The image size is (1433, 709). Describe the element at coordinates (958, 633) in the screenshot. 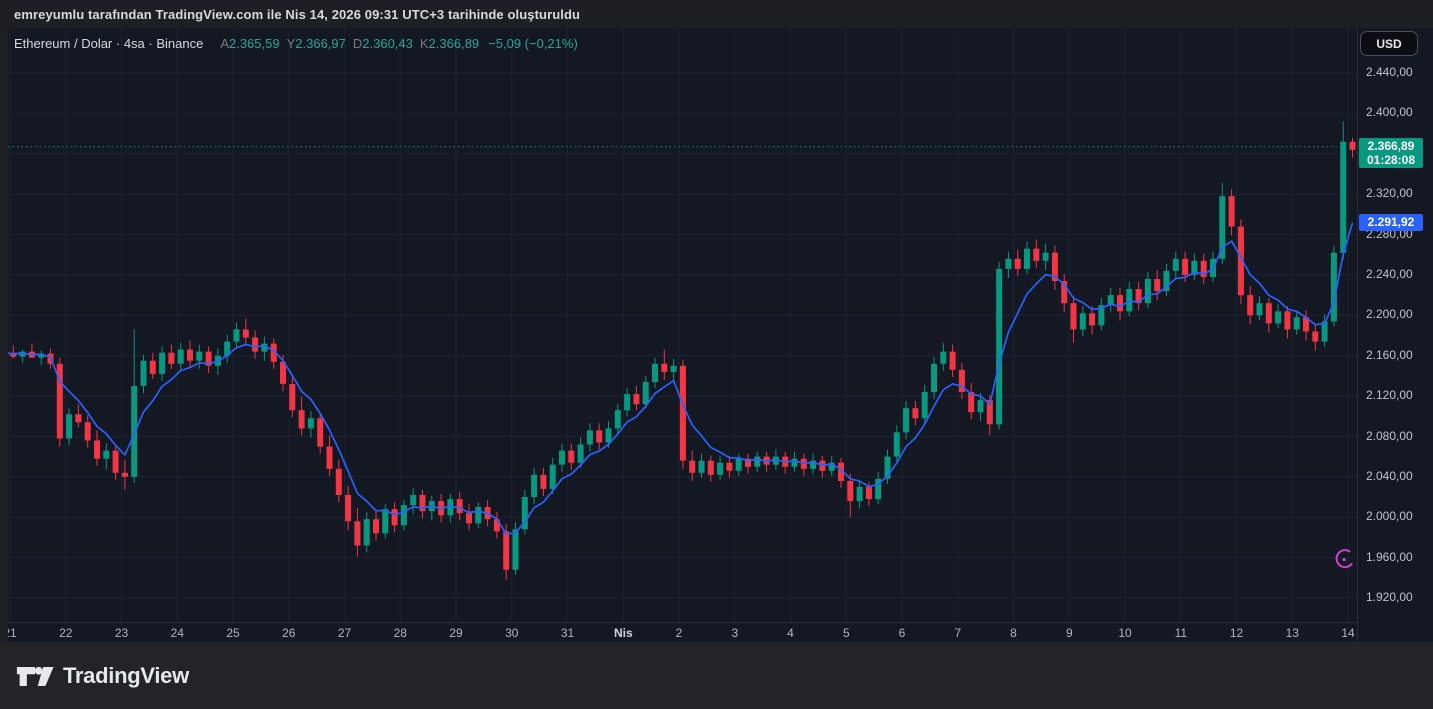

I see `time-axis-label: 7` at that location.